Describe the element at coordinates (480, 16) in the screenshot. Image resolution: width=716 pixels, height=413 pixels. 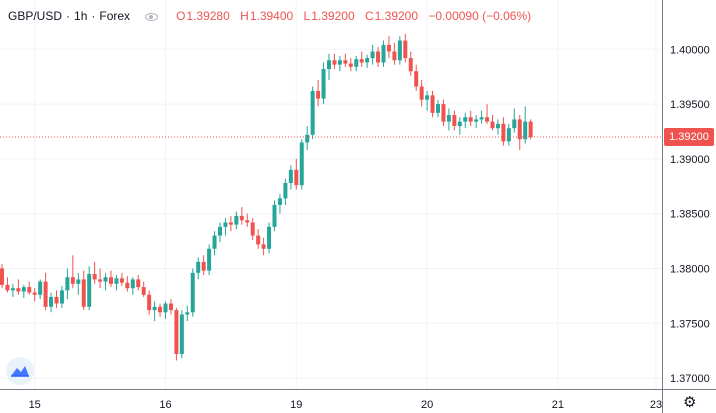
I see `change-value: −0.00090 (−0.06%)` at that location.